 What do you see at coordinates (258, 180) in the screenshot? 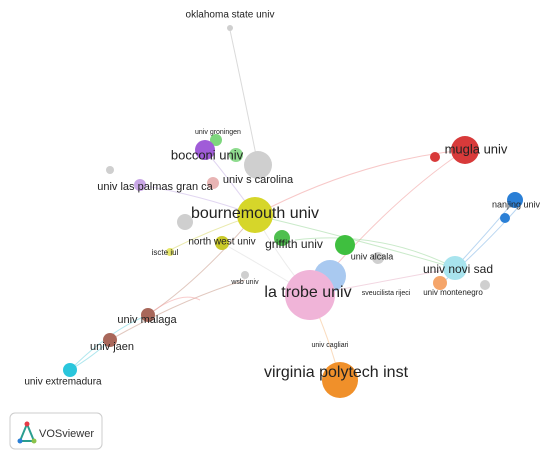
I see `node-label: univ s carolina` at bounding box center [258, 180].